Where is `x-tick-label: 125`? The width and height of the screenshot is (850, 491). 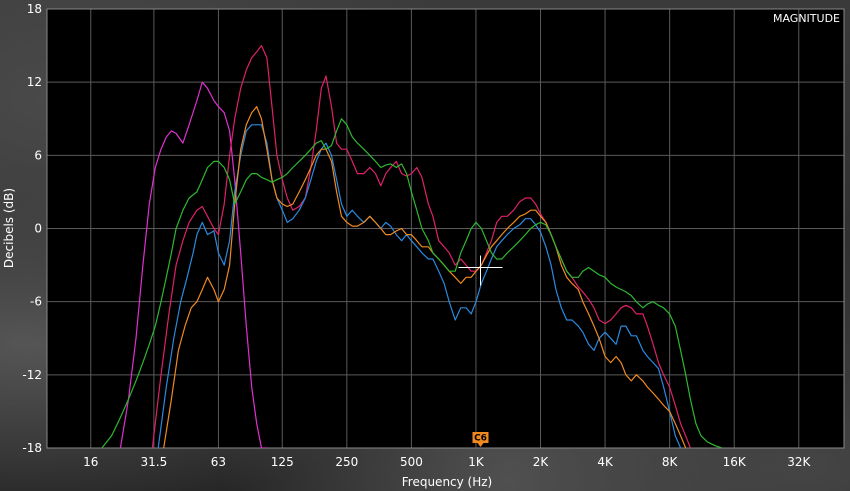
x-tick-label: 125 is located at coordinates (282, 462).